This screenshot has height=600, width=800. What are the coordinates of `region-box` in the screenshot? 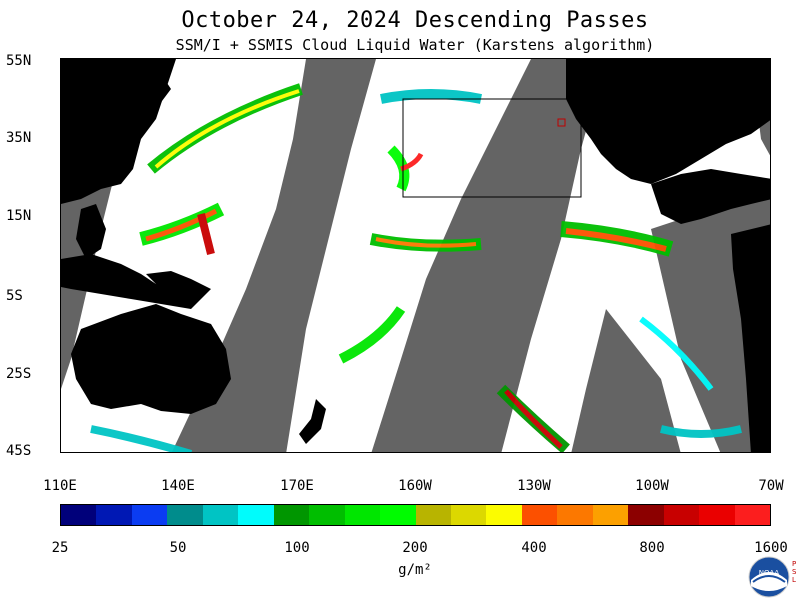 It's located at (492, 148).